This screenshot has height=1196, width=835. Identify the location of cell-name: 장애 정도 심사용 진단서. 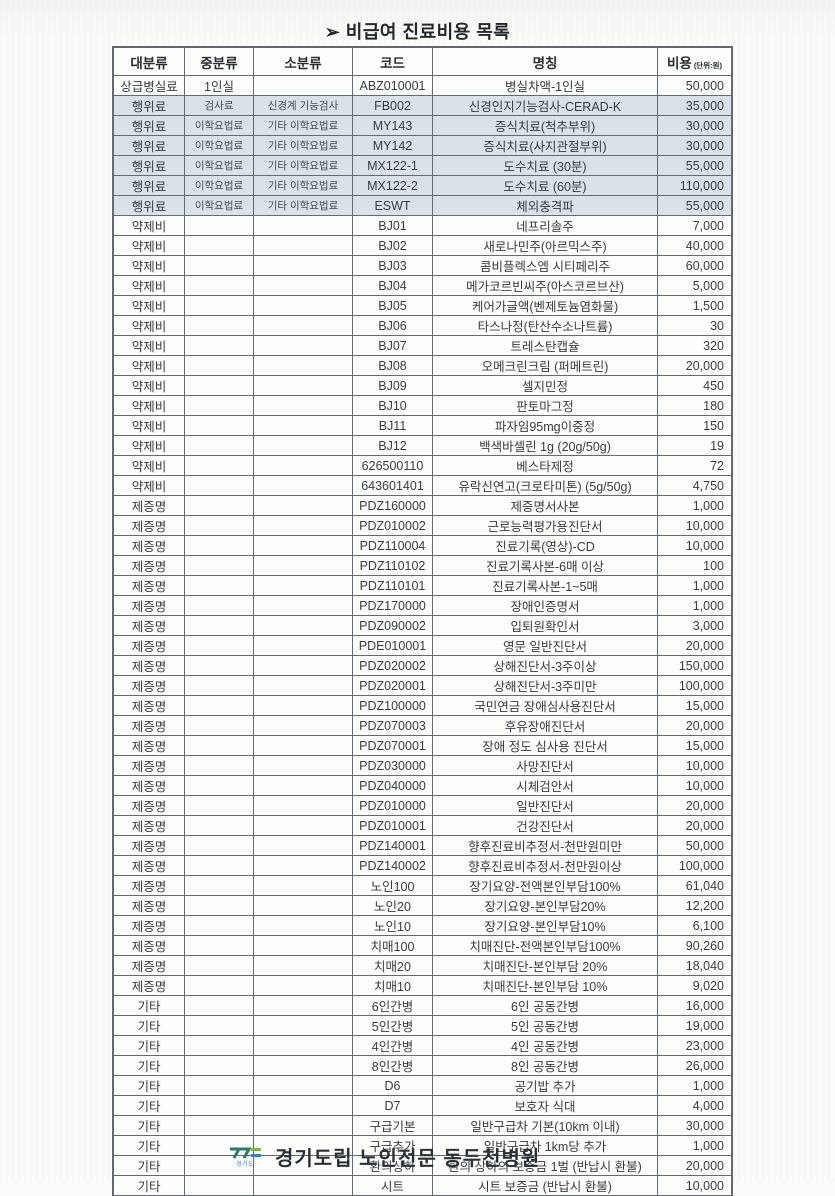
(545, 745).